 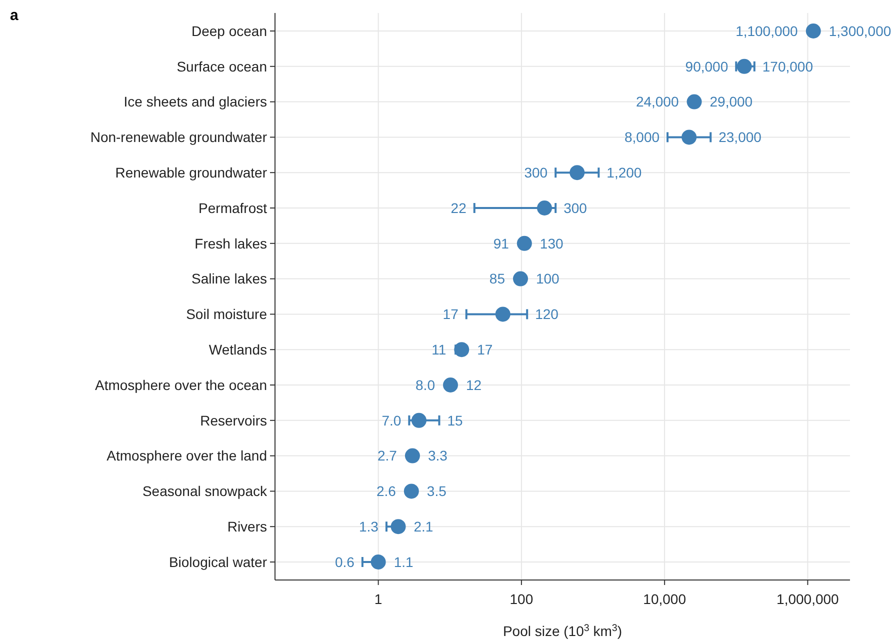 What do you see at coordinates (205, 491) in the screenshot?
I see `y-tick-label: Seasonal snowpack` at bounding box center [205, 491].